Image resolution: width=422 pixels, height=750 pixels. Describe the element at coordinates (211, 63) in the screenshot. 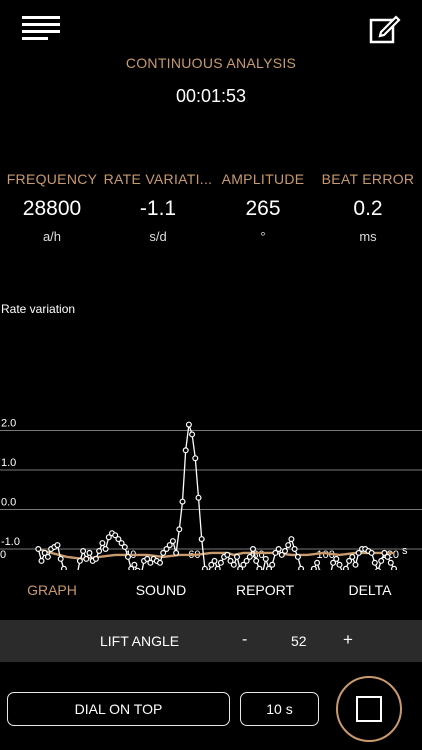

I see `analysis-title: CONTINUOUS ANALYSIS` at that location.